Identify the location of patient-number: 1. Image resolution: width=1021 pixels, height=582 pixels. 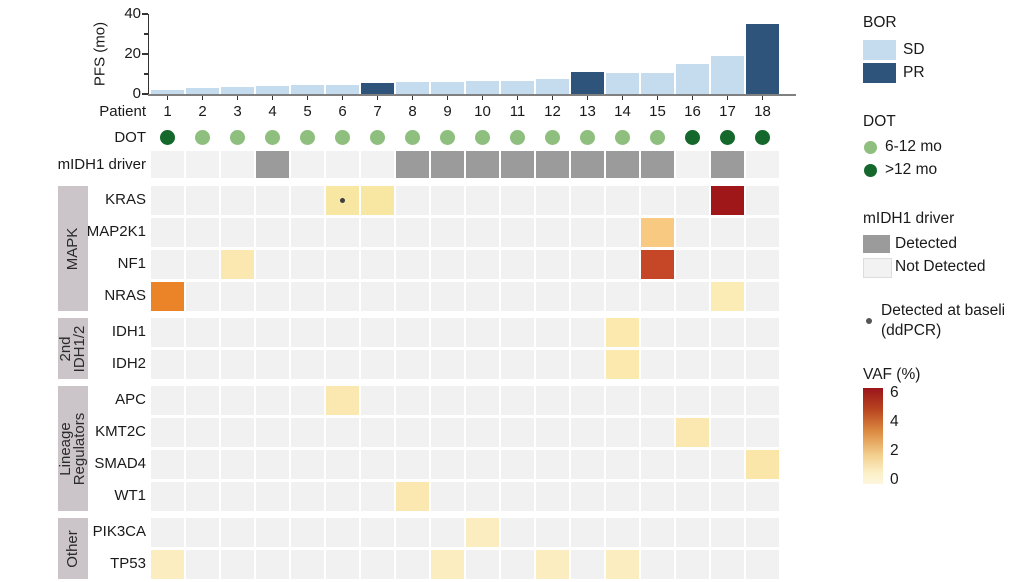
(167, 111).